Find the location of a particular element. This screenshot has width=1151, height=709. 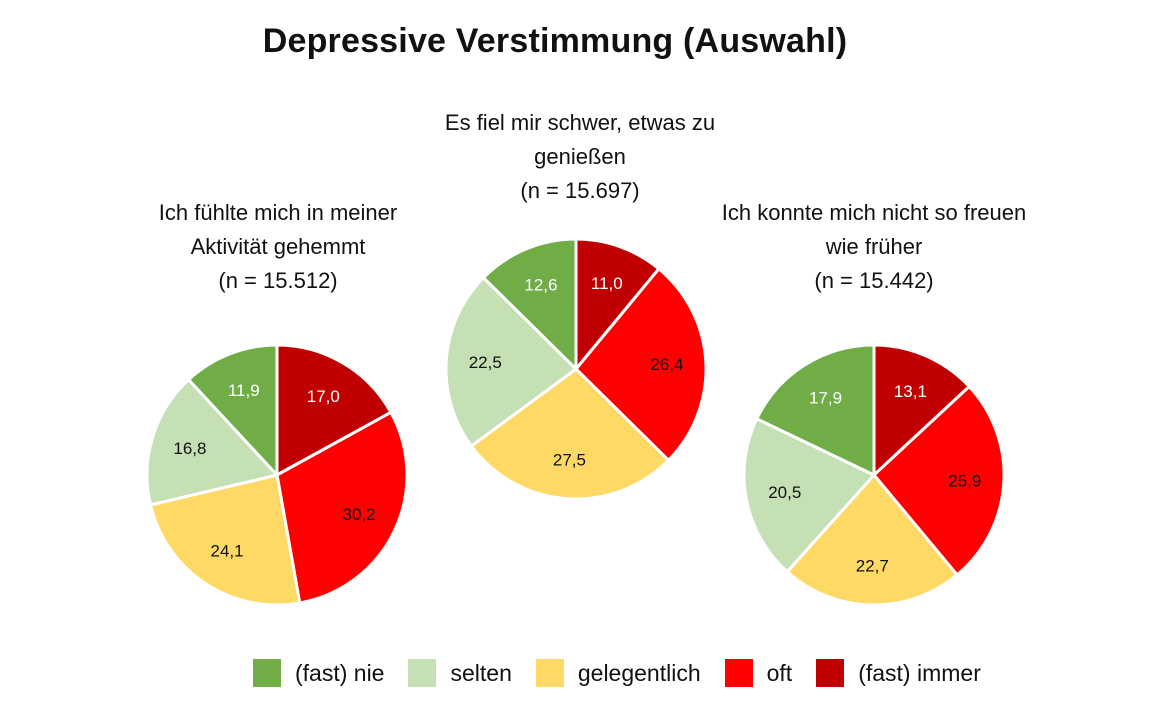

pie-2-label-nie: 12,6 is located at coordinates (540, 285).